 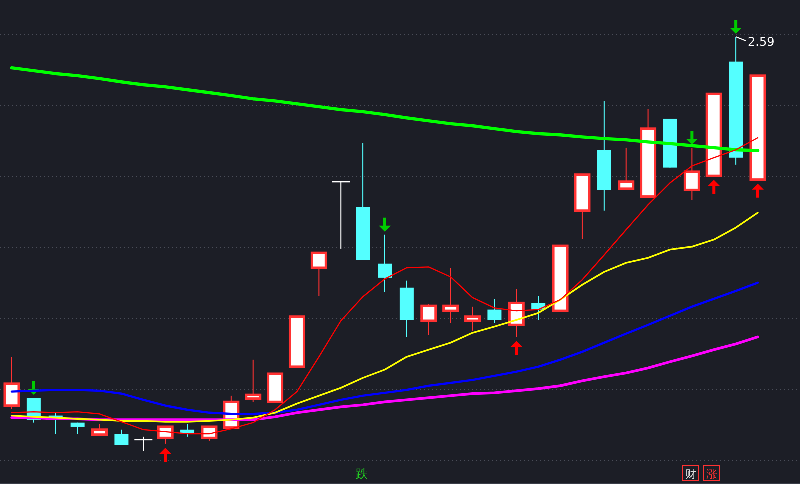 I want to click on annotation: 2.59, so click(x=761, y=42).